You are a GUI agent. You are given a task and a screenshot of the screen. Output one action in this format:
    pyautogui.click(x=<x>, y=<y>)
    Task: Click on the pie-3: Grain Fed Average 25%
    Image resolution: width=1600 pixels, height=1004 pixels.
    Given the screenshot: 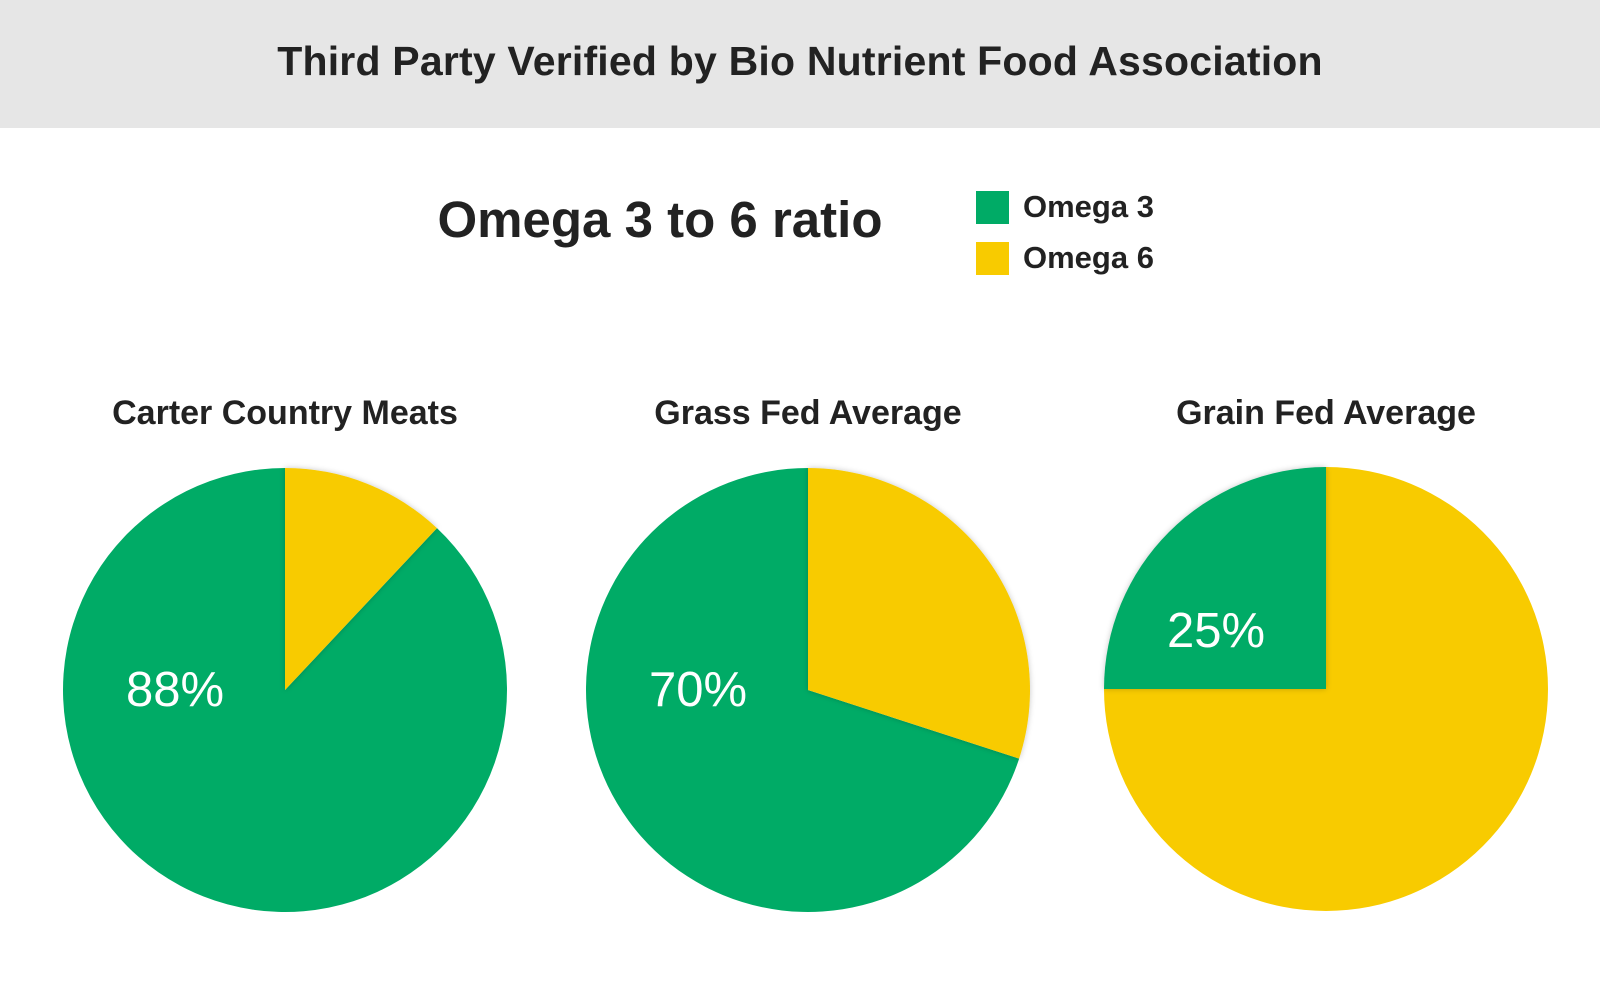 What is the action you would take?
    pyautogui.click(x=1326, y=652)
    